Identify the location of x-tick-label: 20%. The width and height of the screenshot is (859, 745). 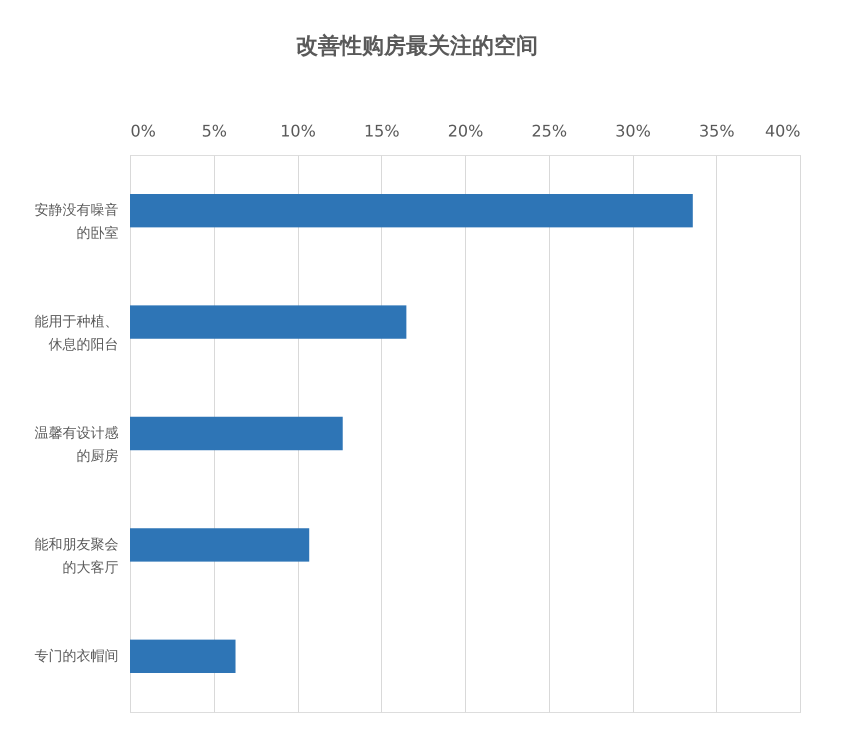
(466, 131).